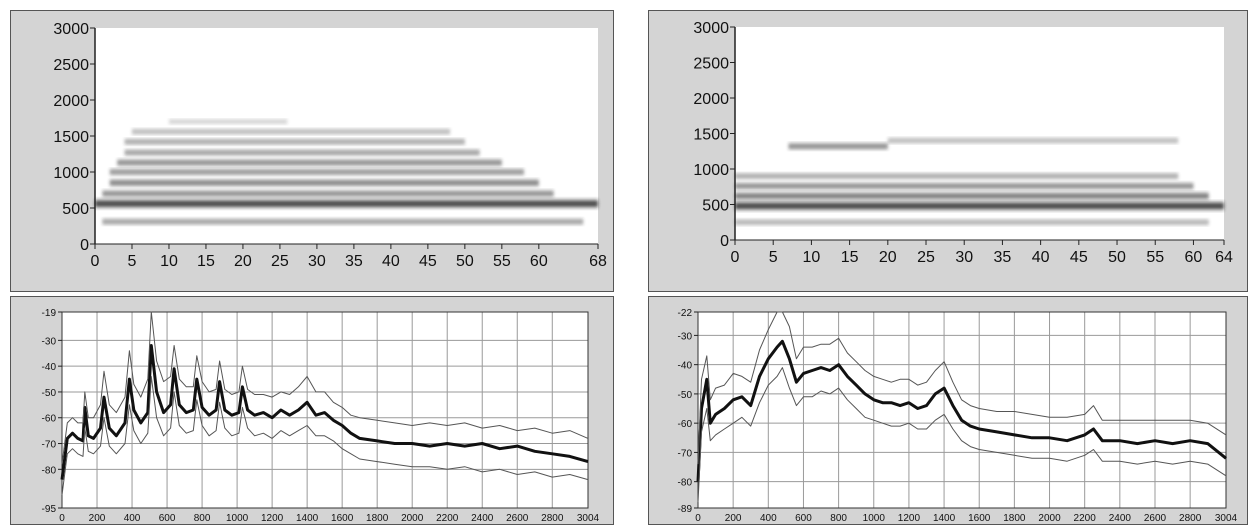 The image size is (1250, 525). What do you see at coordinates (1120, 518) in the screenshot?
I see `x-tick-label: 2400` at bounding box center [1120, 518].